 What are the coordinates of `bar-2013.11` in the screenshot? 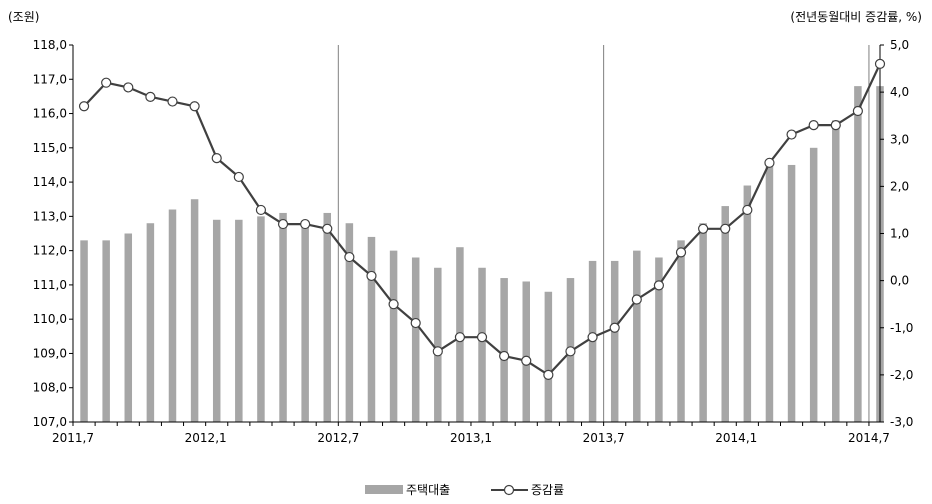 It's located at (703, 322).